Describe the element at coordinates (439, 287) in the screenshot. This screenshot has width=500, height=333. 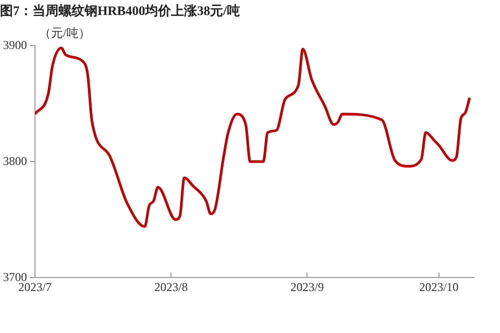
I see `x-tick-label: 2023/10` at that location.